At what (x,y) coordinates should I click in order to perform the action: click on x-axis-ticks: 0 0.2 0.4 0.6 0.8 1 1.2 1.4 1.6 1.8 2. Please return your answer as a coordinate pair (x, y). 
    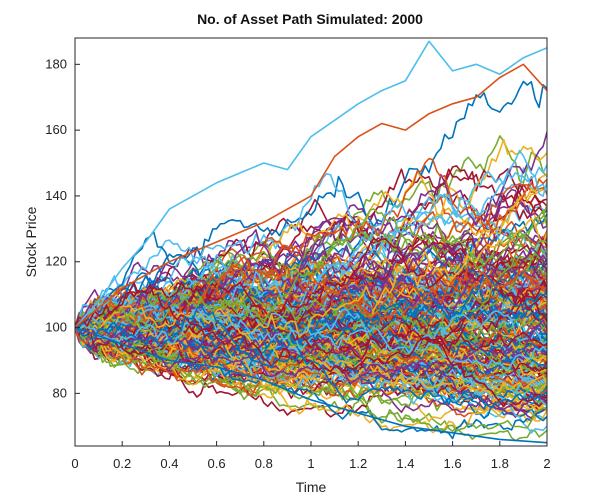
    Looking at the image, I should click on (311, 456).